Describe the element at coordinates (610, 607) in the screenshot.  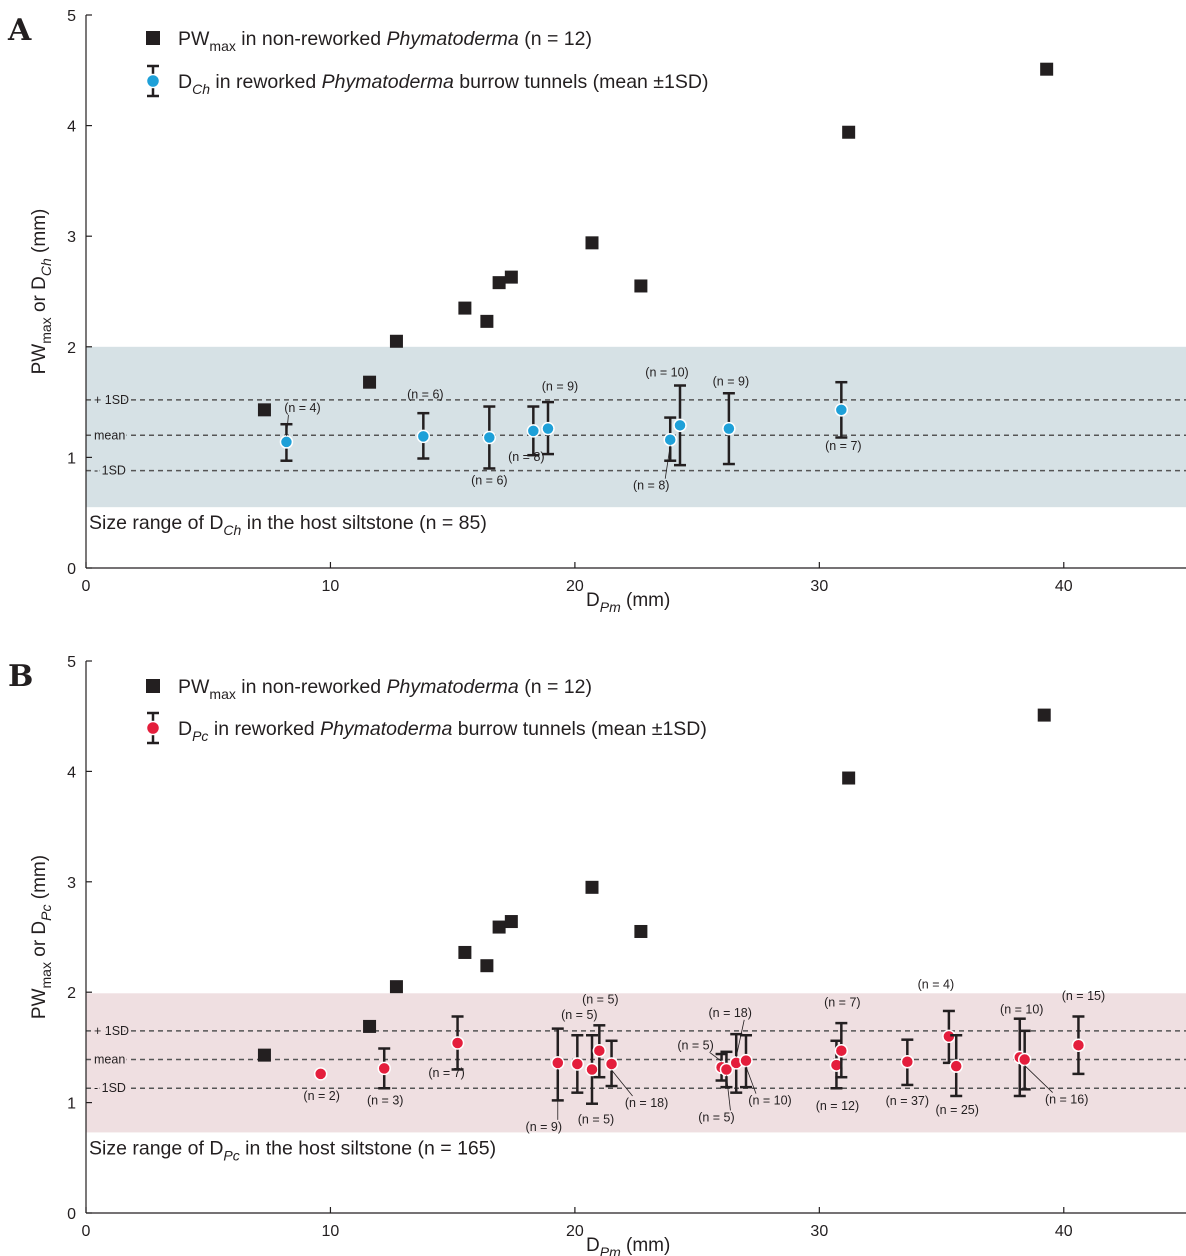
I see `x-axis-title-sub: Pm` at that location.